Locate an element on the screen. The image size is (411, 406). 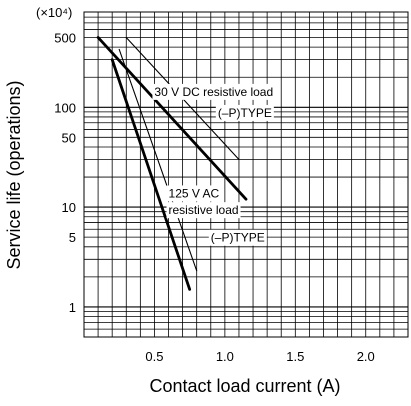
annotation-text: 30 V DC resistive load is located at coordinates (213, 92).